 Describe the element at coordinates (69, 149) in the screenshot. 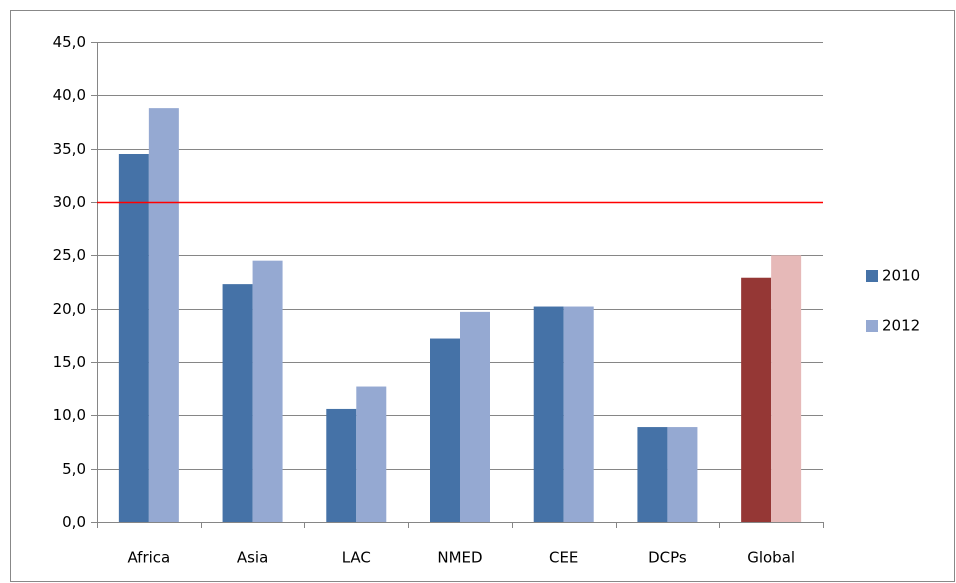

I see `y-tick-label: 35,0` at that location.